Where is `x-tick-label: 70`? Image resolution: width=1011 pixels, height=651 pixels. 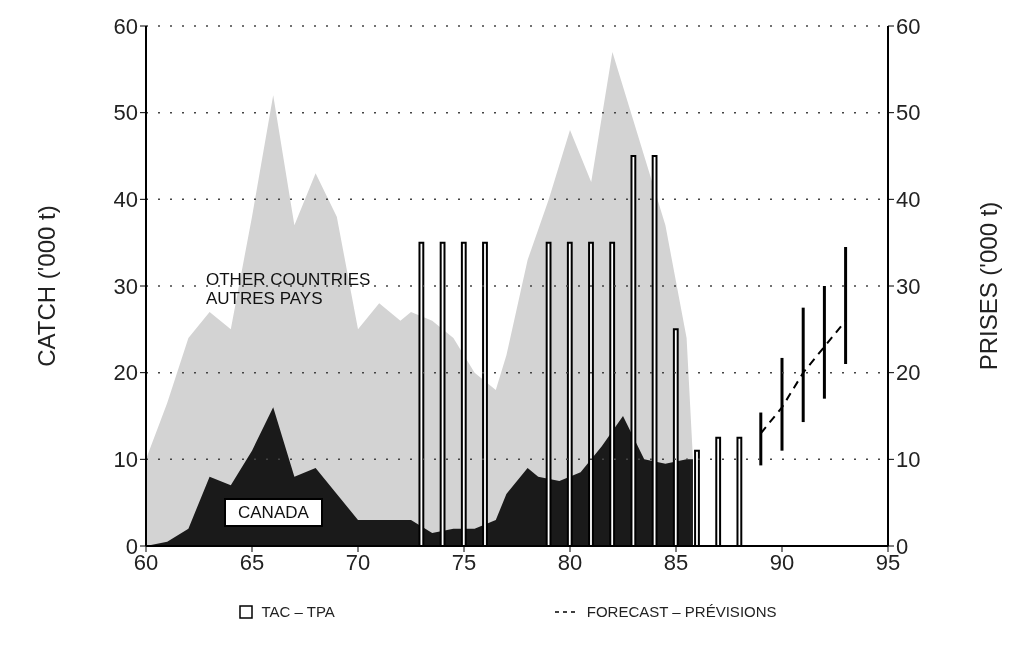
x-tick-label: 70 is located at coordinates (358, 562).